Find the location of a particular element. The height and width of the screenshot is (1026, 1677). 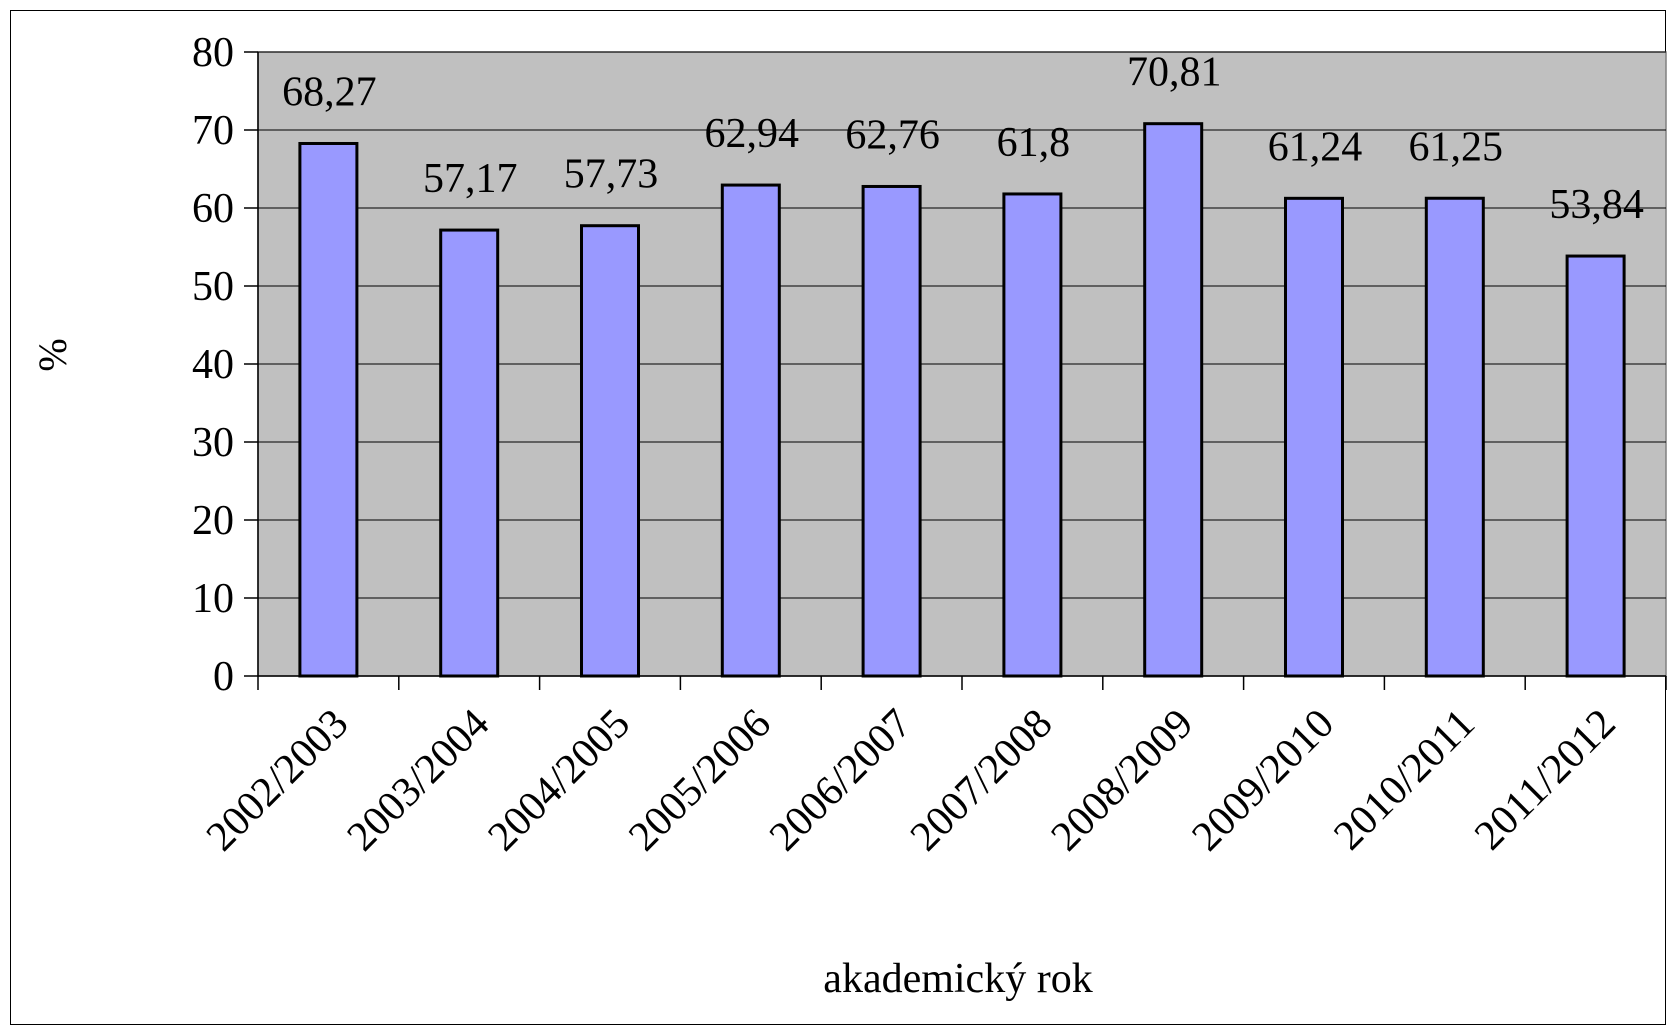

x-tick-label: 2011/2012 is located at coordinates (1545, 780).